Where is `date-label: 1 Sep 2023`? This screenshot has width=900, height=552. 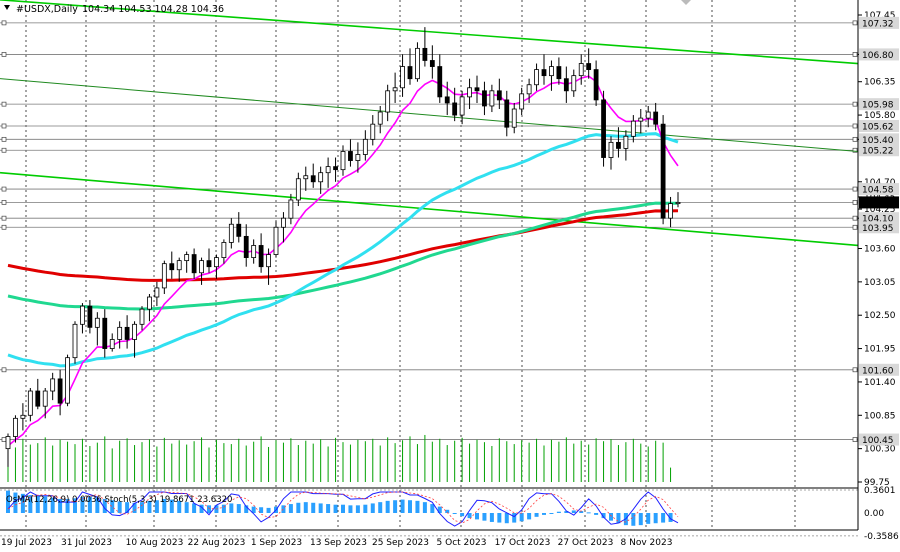
date-label: 1 Sep 2023 is located at coordinates (276, 543).